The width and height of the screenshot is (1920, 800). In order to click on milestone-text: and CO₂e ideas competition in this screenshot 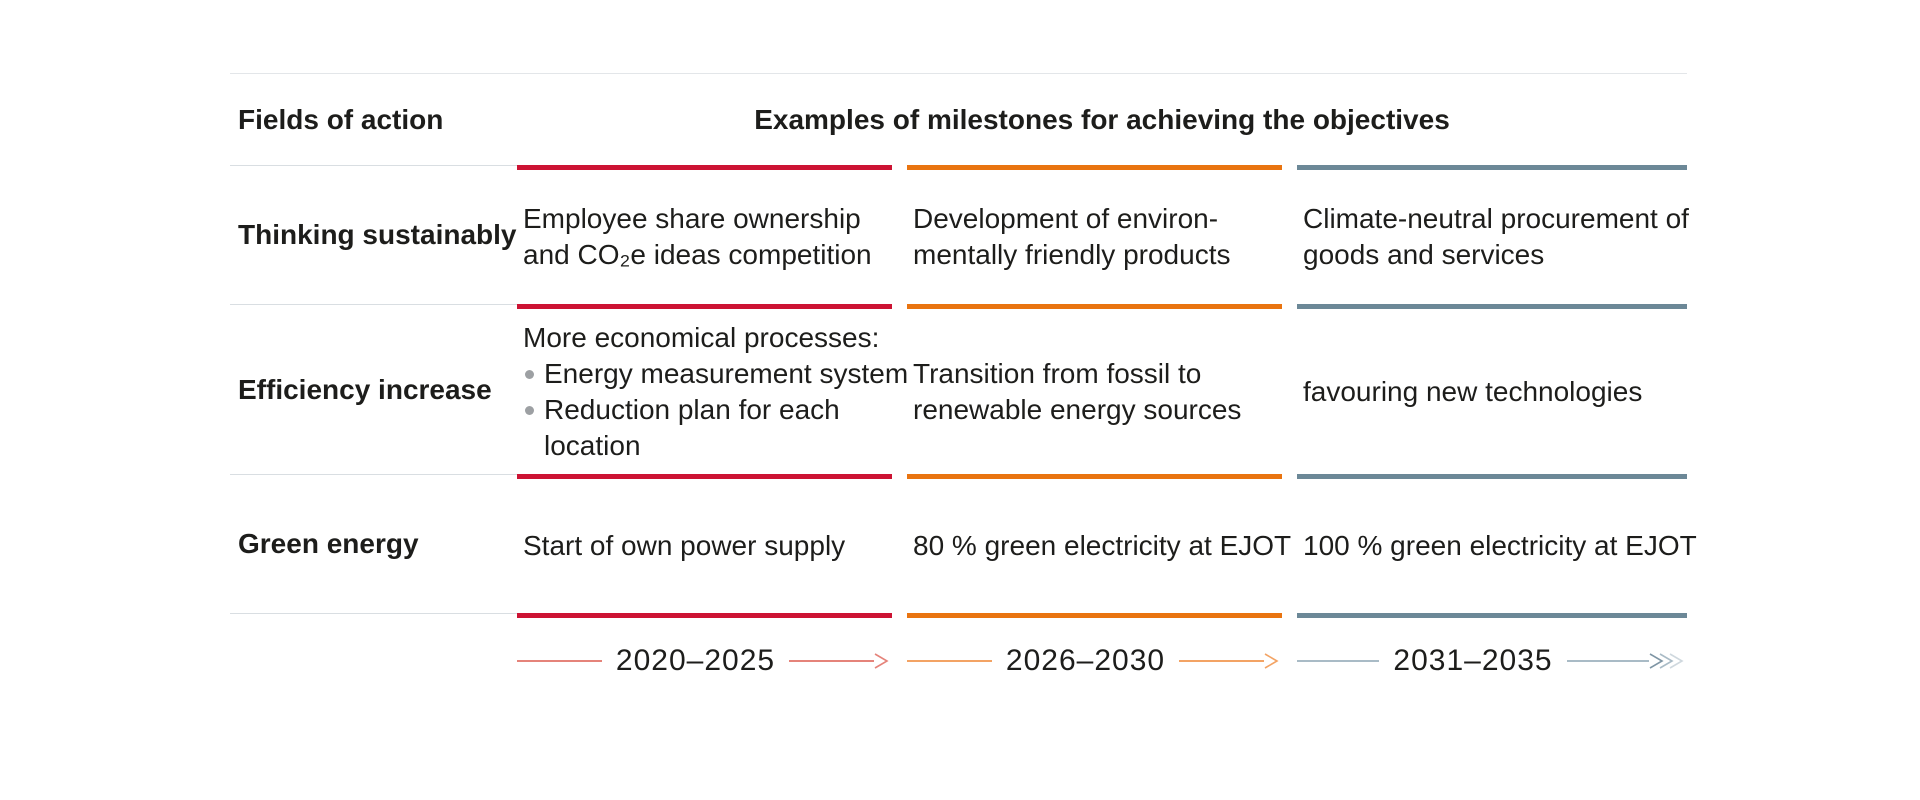, I will do `click(697, 254)`.